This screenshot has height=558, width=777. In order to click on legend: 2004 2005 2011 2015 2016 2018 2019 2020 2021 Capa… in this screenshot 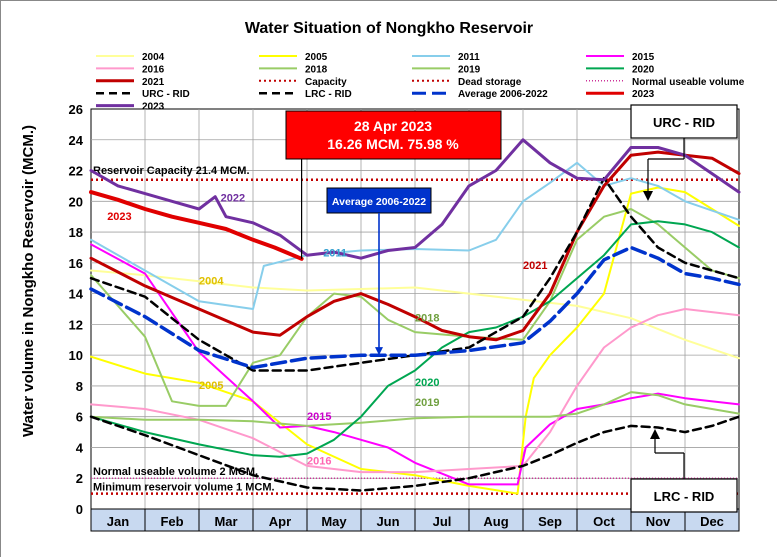, I will do `click(420, 82)`.